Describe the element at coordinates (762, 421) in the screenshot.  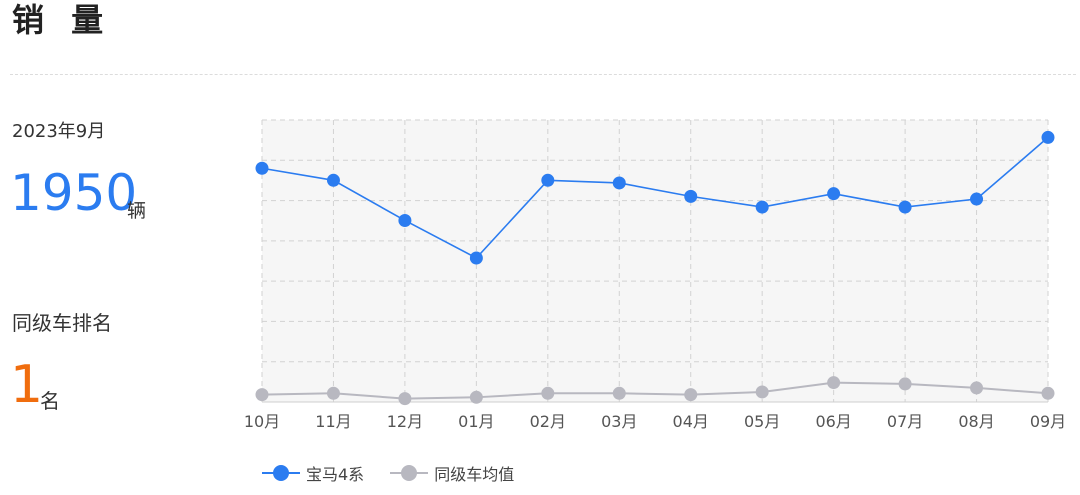
I see `x-tick-label: 05月` at that location.